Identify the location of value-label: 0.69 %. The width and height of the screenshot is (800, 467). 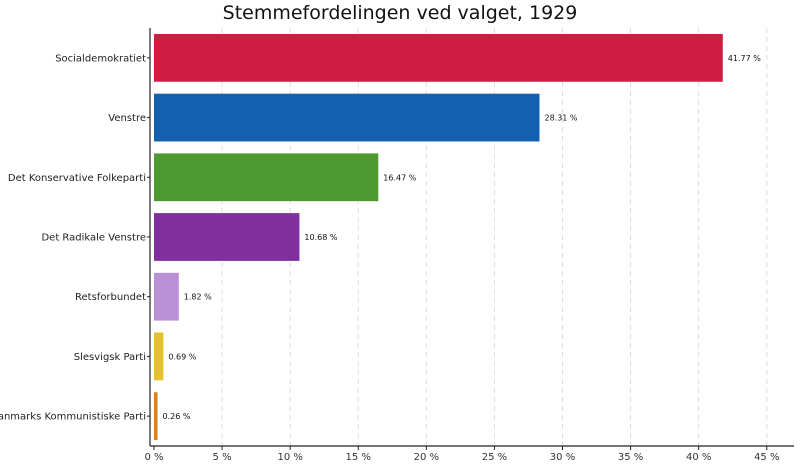
(182, 356).